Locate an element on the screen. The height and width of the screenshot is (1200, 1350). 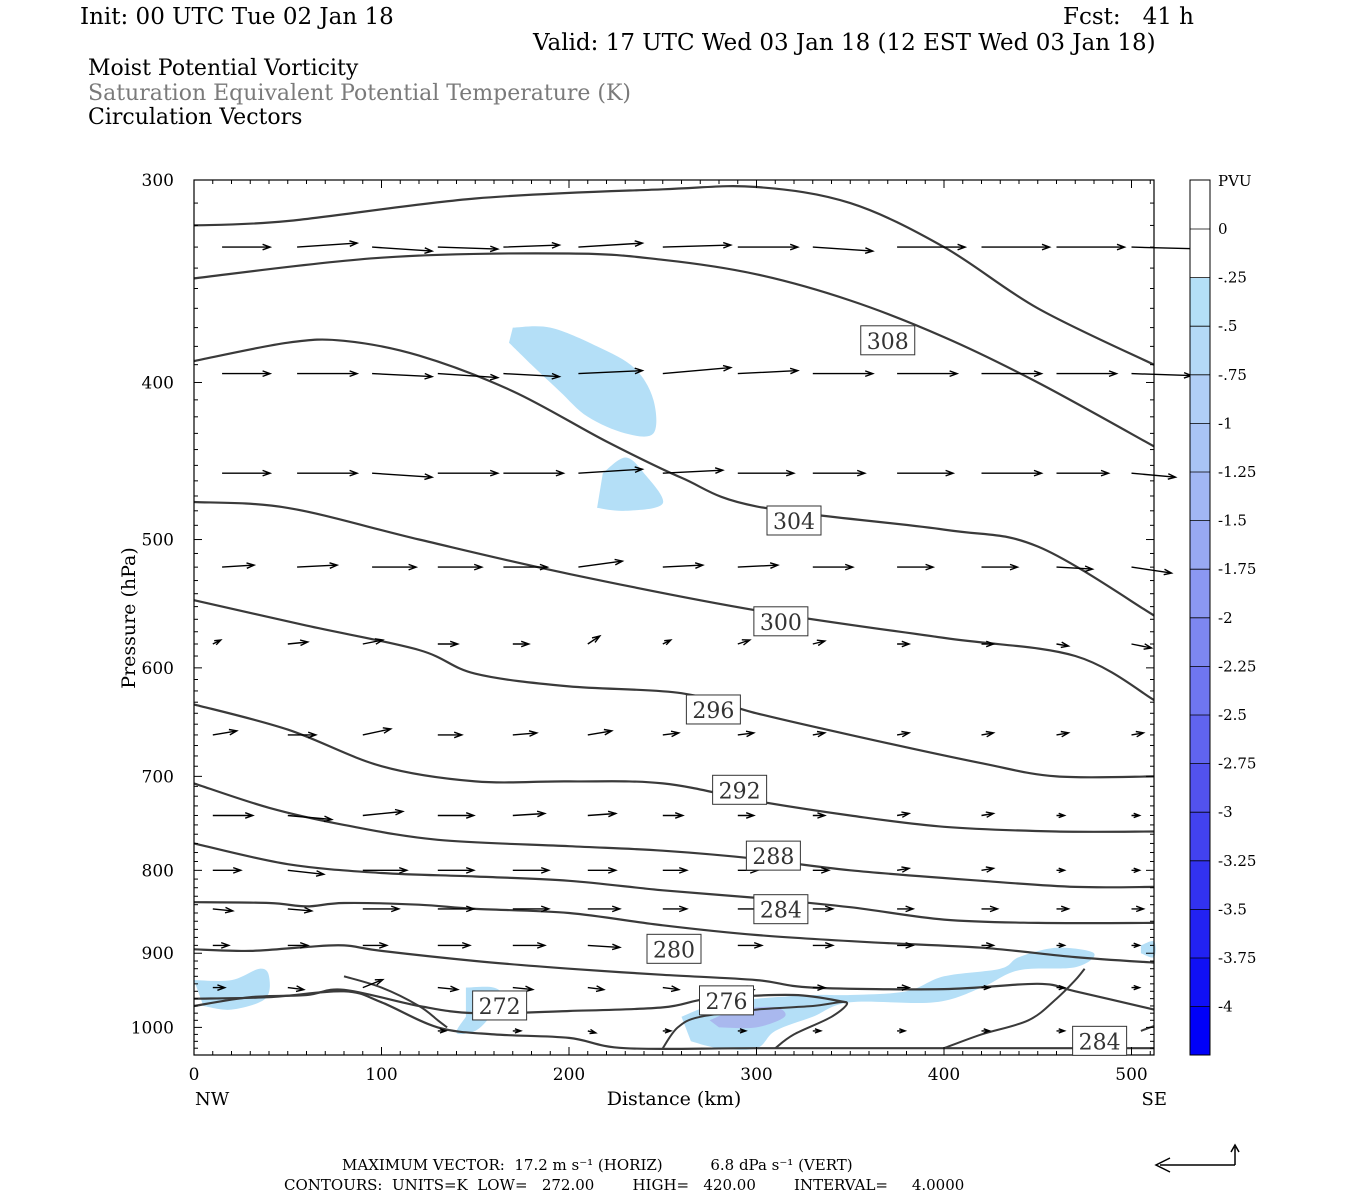
colorbar-label: -1 is located at coordinates (1225, 423).